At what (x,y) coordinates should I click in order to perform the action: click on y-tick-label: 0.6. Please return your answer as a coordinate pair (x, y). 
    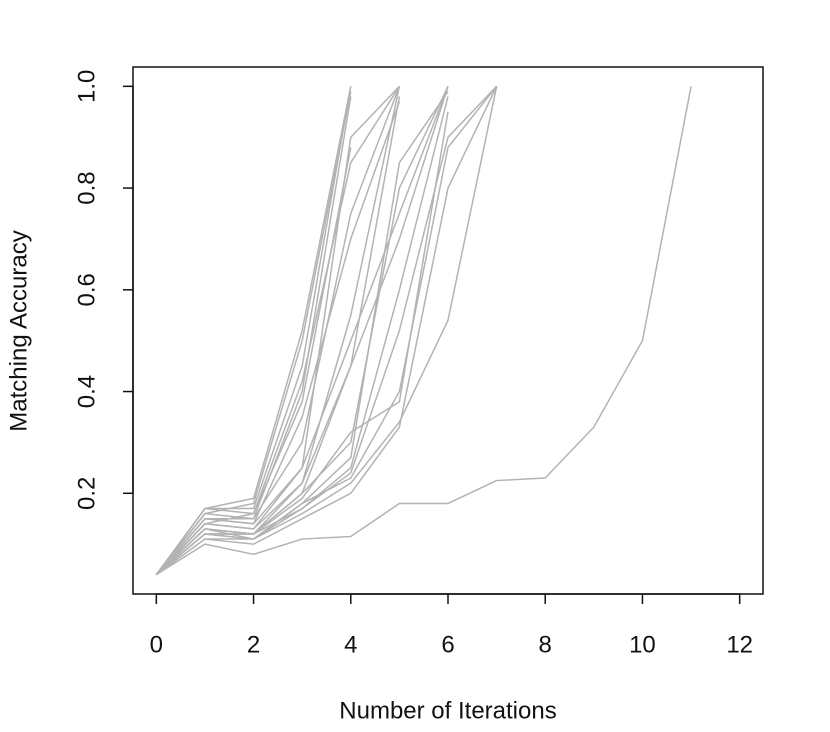
    Looking at the image, I should click on (86, 289).